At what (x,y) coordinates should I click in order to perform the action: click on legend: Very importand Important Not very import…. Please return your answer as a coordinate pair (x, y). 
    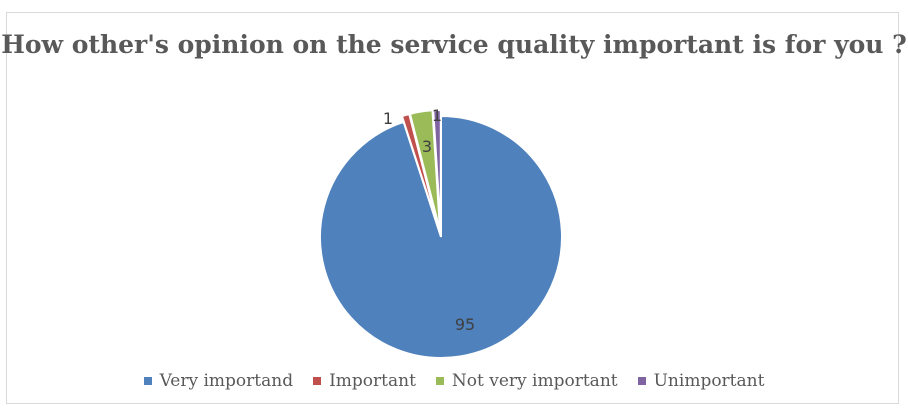
    Looking at the image, I should click on (454, 381).